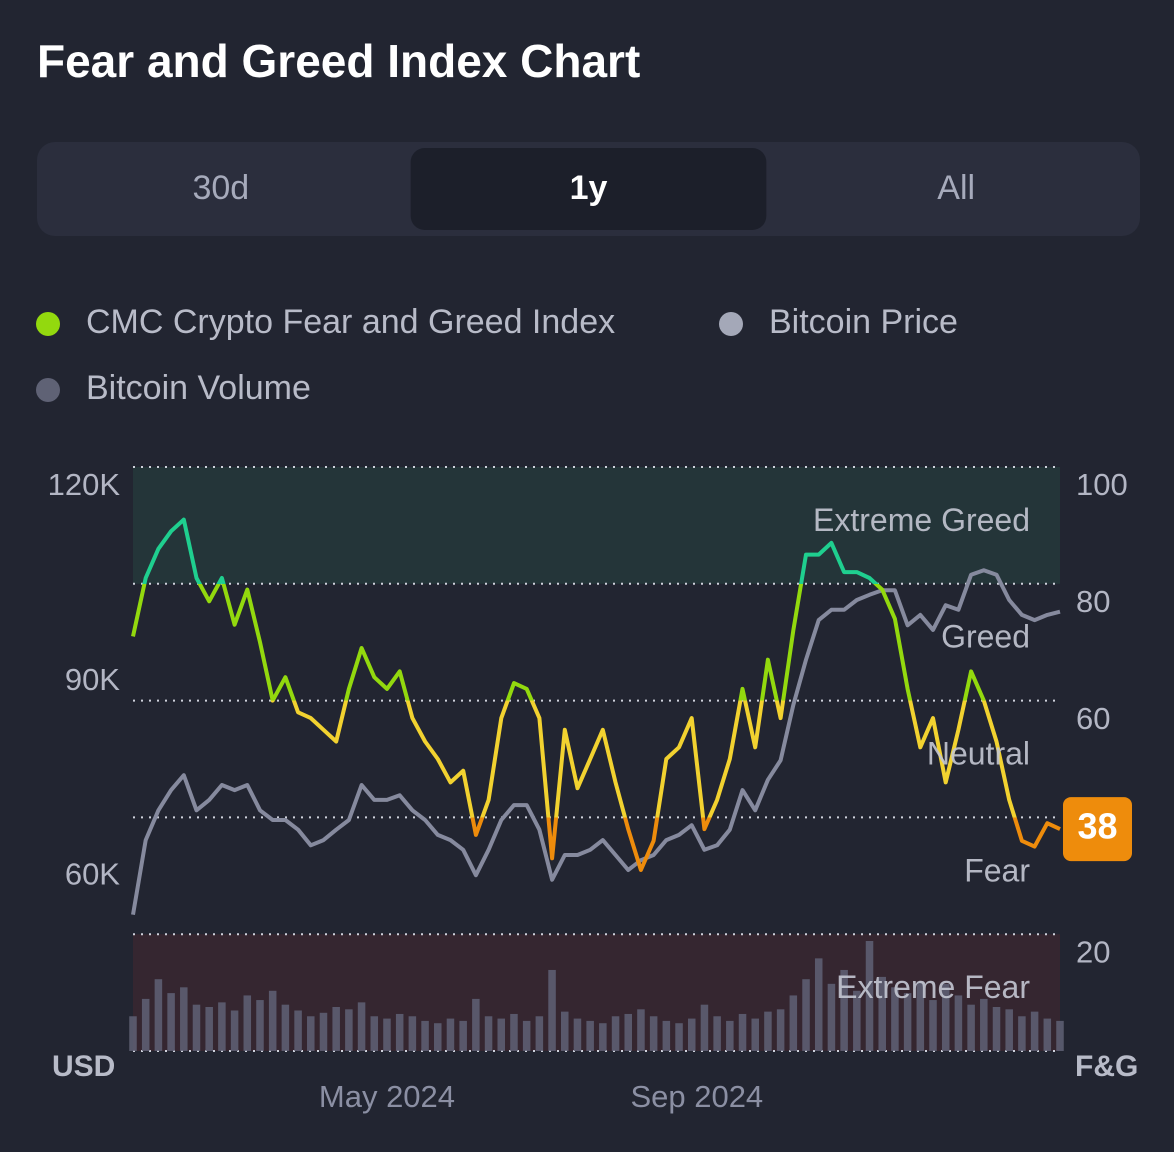 The width and height of the screenshot is (1174, 1152). I want to click on zone-label: Extreme Fear, so click(933, 987).